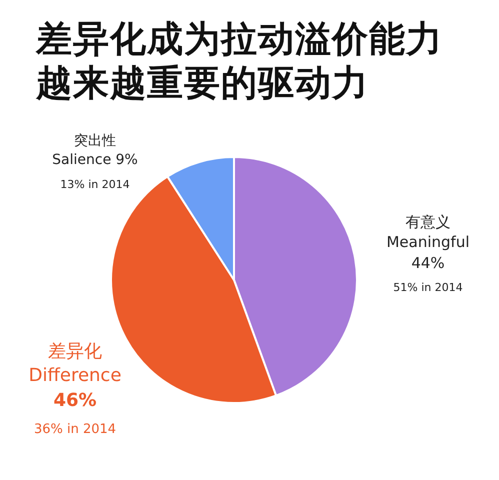  Describe the element at coordinates (75, 400) in the screenshot. I see `data-label: 46%` at that location.